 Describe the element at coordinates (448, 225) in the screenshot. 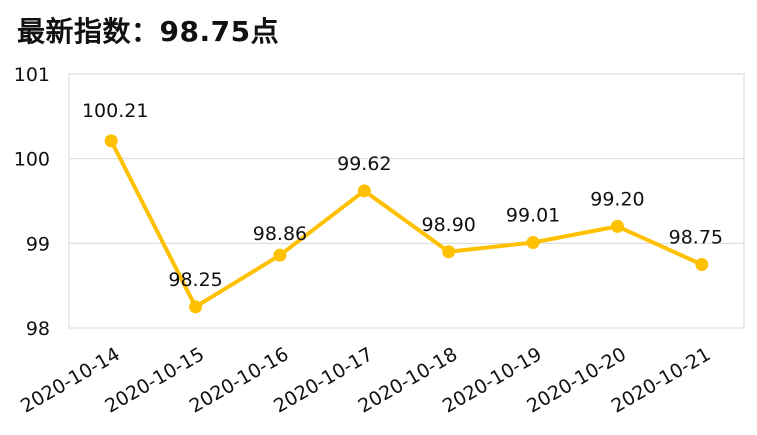

I see `data-label: 98.90` at that location.